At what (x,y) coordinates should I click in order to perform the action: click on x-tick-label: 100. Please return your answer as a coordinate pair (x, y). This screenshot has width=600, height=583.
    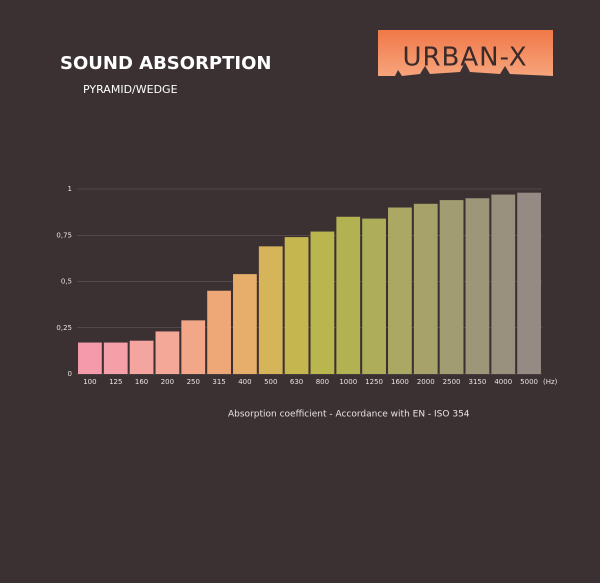
    Looking at the image, I should click on (89, 382).